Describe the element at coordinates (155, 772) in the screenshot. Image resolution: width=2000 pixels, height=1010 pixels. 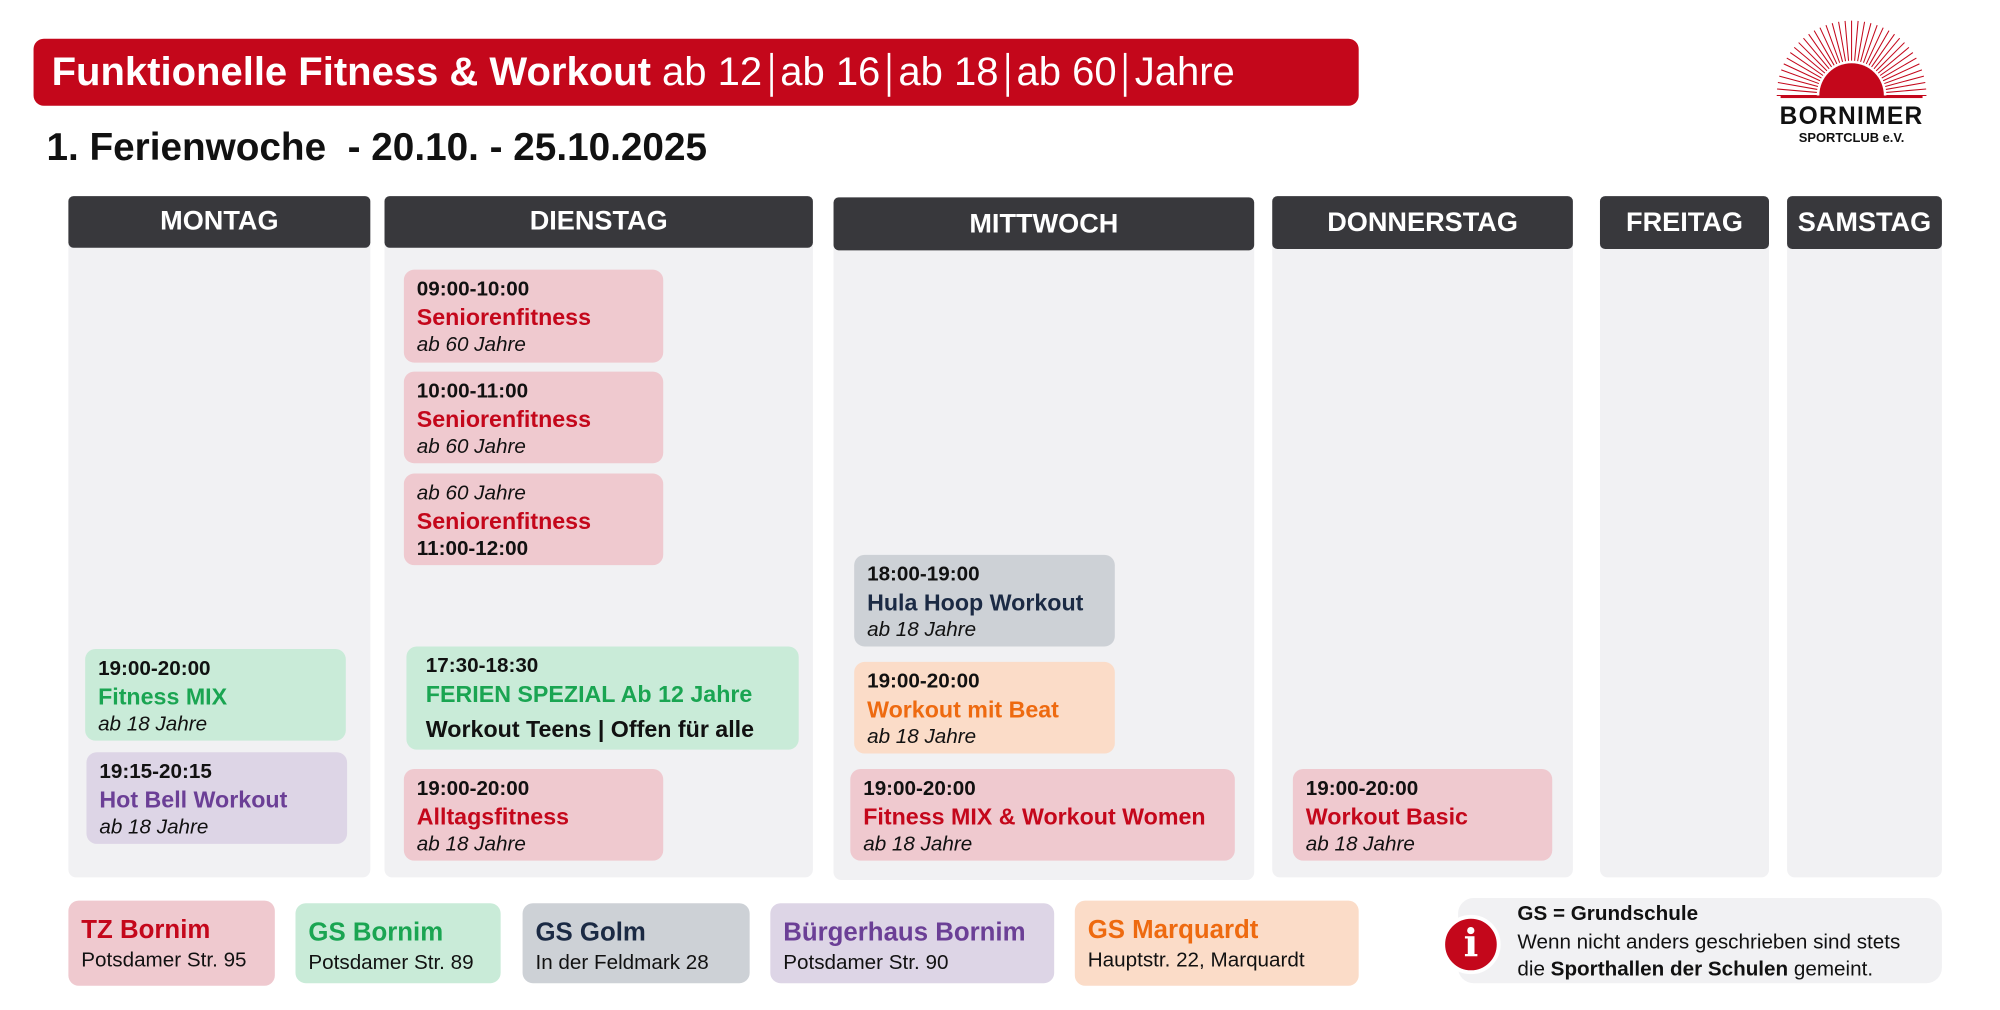
I see `event-time: 19:15-20:15` at that location.